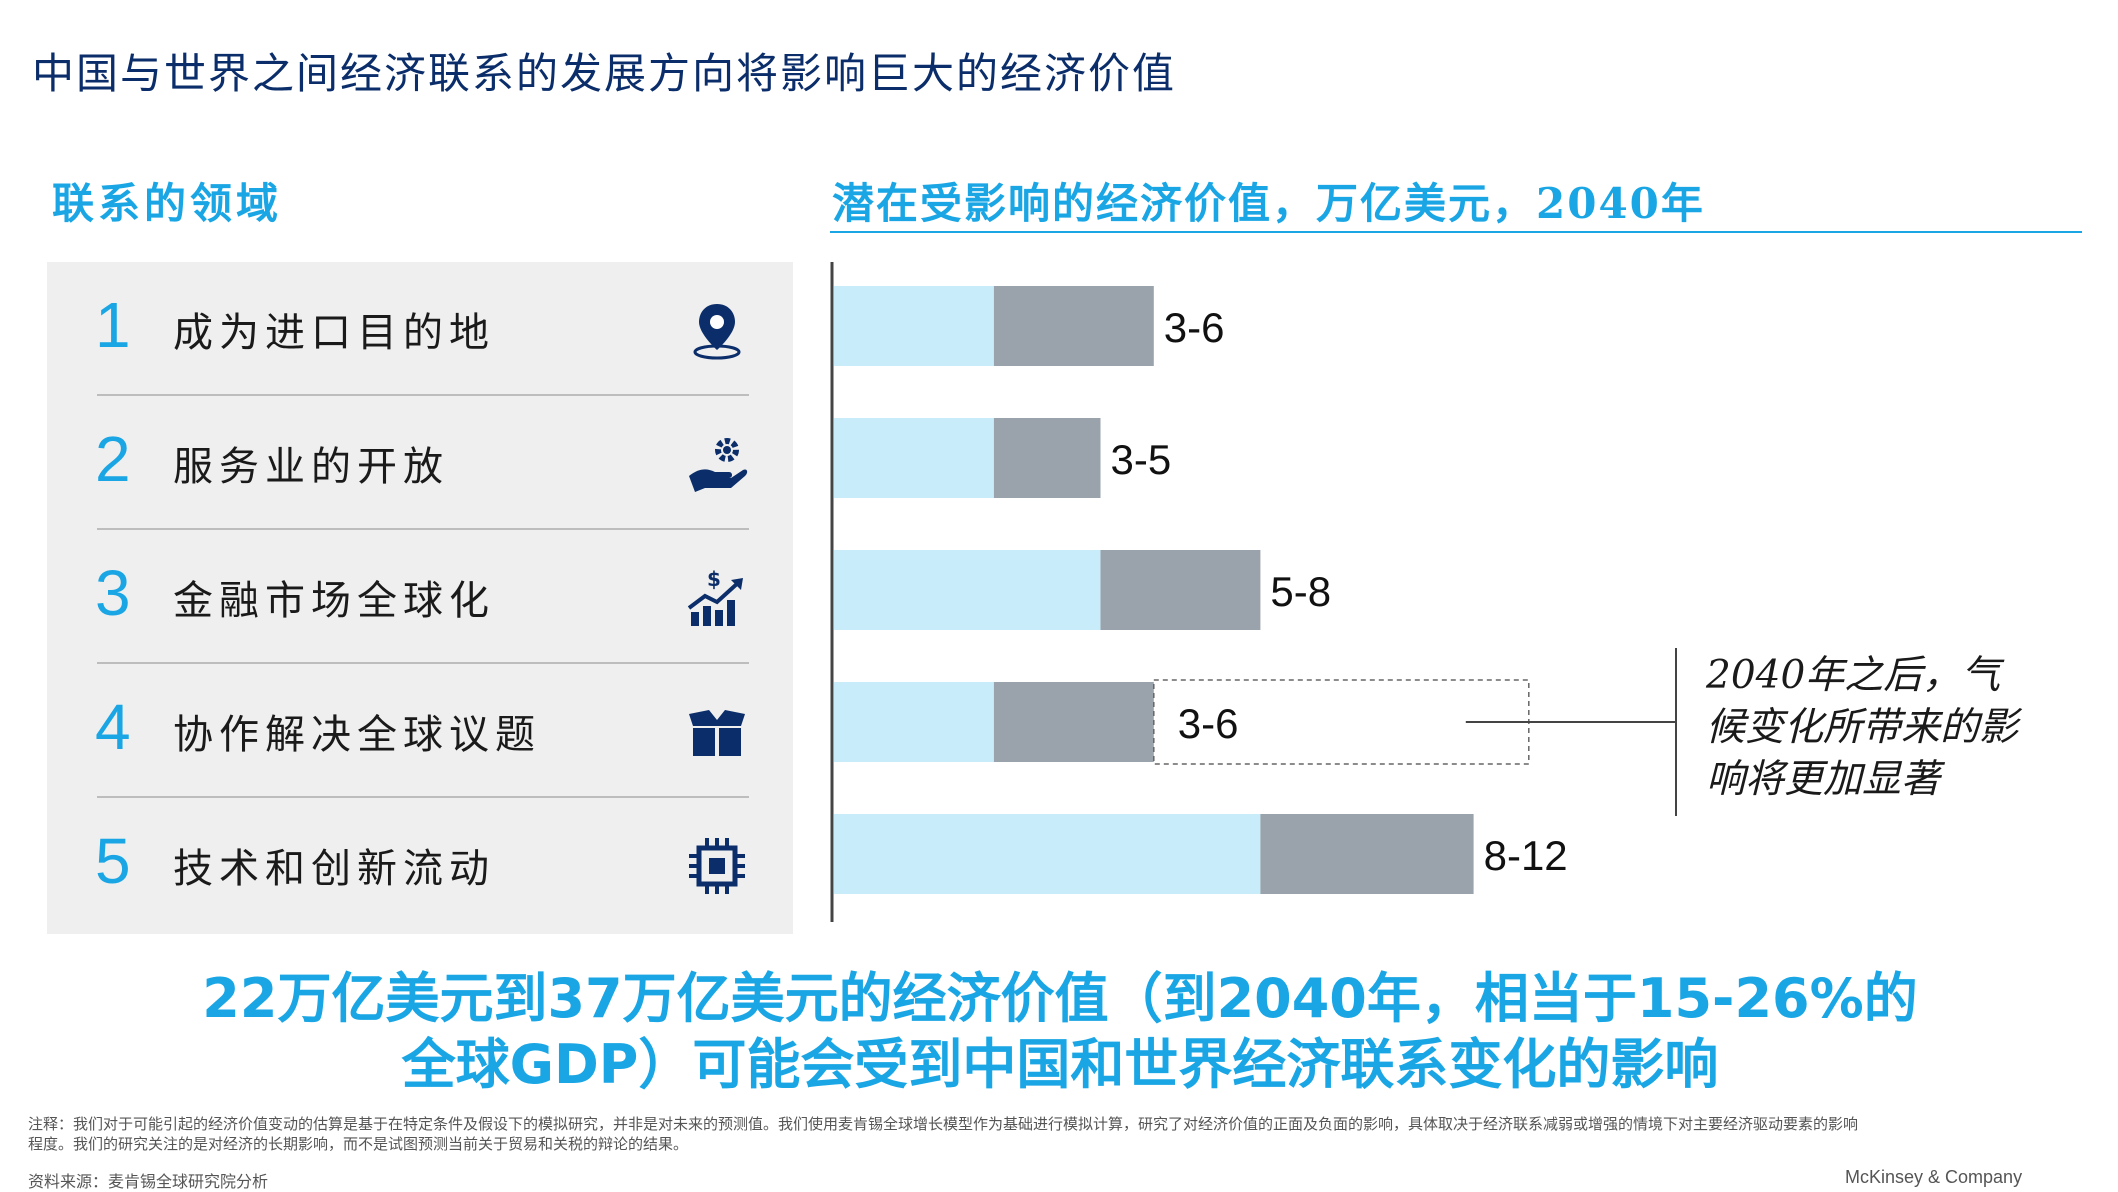 Image resolution: width=2118 pixels, height=1192 pixels. I want to click on location-pin-icon, so click(717, 332).